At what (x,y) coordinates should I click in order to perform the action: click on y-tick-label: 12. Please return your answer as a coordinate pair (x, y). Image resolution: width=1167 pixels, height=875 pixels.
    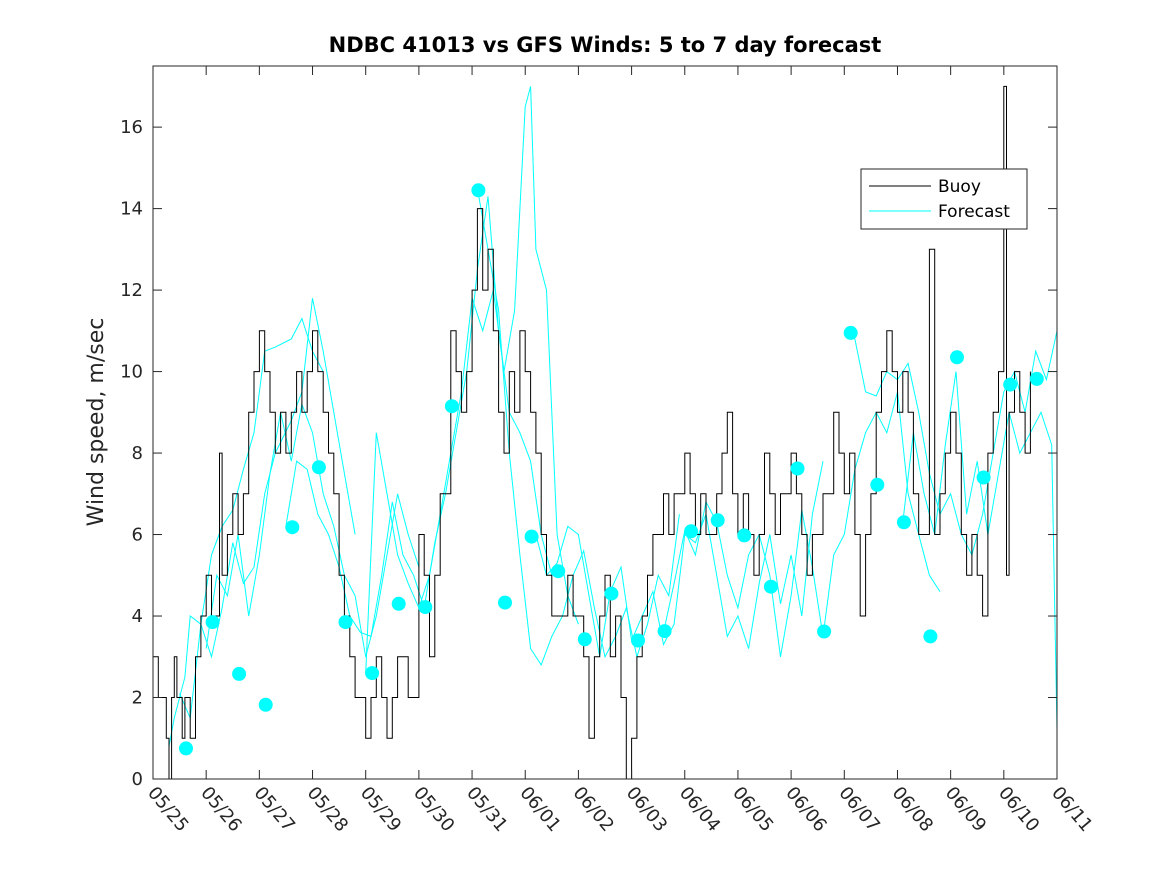
    Looking at the image, I should click on (131, 290).